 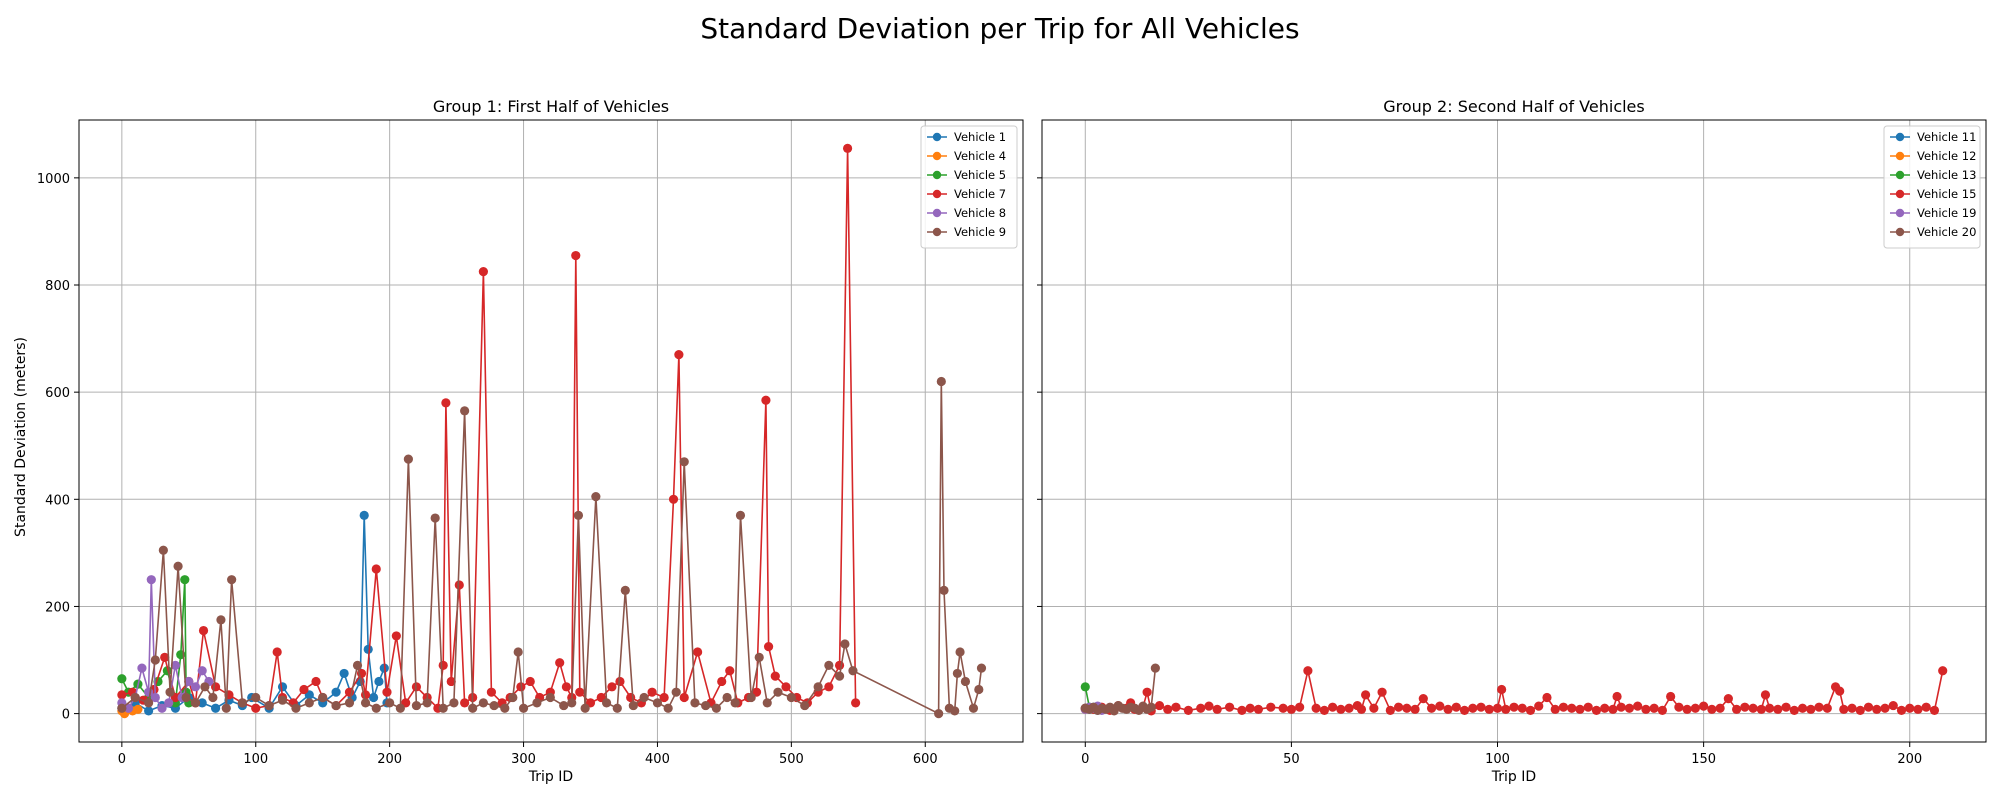 What do you see at coordinates (1946, 232) in the screenshot?
I see `legend-label: Vehicle 20` at bounding box center [1946, 232].